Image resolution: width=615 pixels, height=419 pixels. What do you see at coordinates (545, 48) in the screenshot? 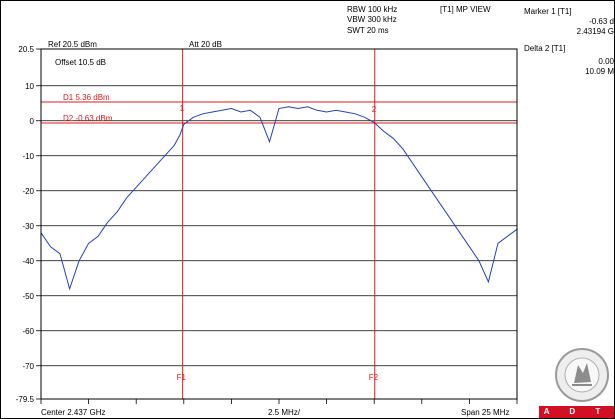
I see `delta2-title: Delta 2 [T1]` at bounding box center [545, 48].